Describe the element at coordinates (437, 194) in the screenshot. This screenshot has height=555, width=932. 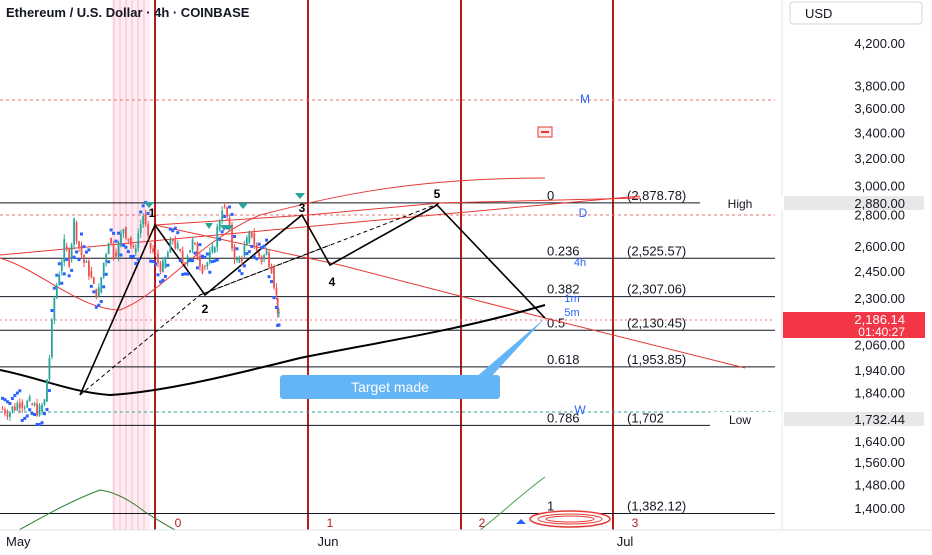
I see `wave-label-5: 5` at that location.